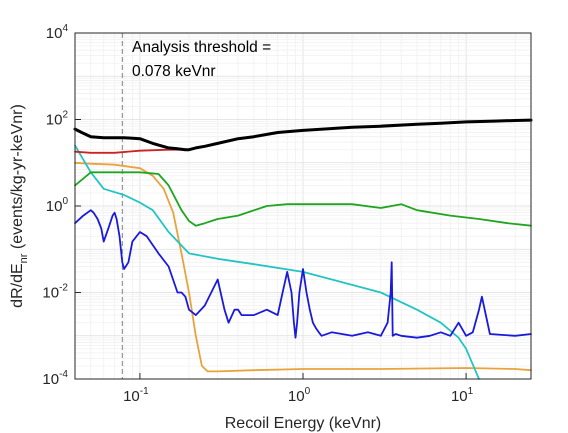 This screenshot has height=433, width=568. I want to click on y-axis-title-rest: (events/kg-yr-keVnr), so click(17, 178).